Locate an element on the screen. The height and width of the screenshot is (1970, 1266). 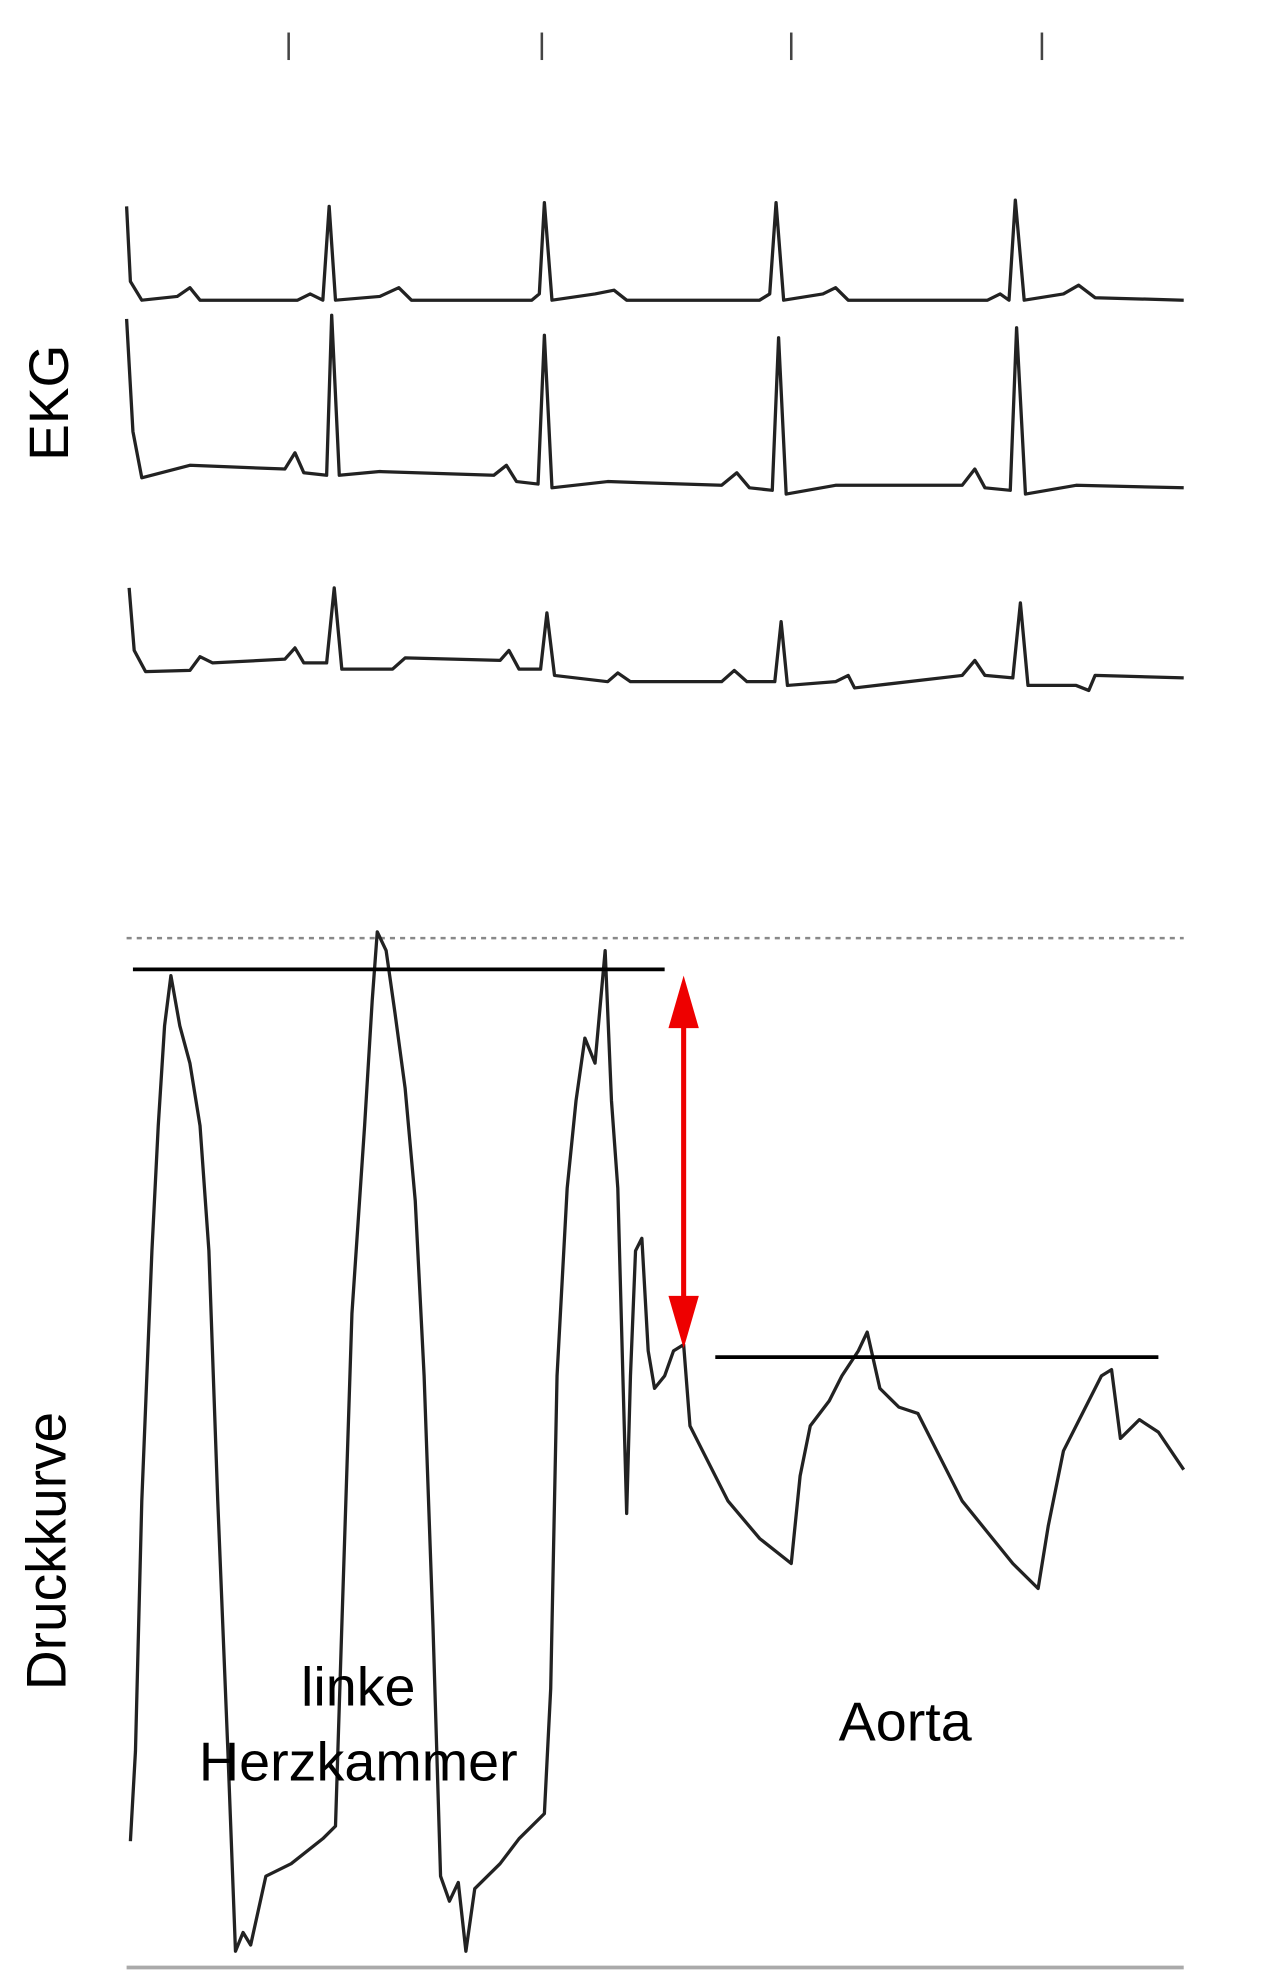
ventricle-label: Herzkammer is located at coordinates (358, 1762).